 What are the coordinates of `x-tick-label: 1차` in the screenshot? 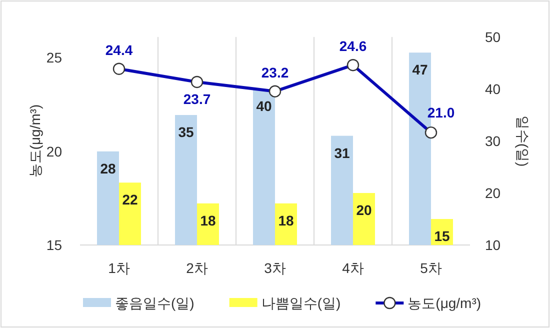 It's located at (119, 268).